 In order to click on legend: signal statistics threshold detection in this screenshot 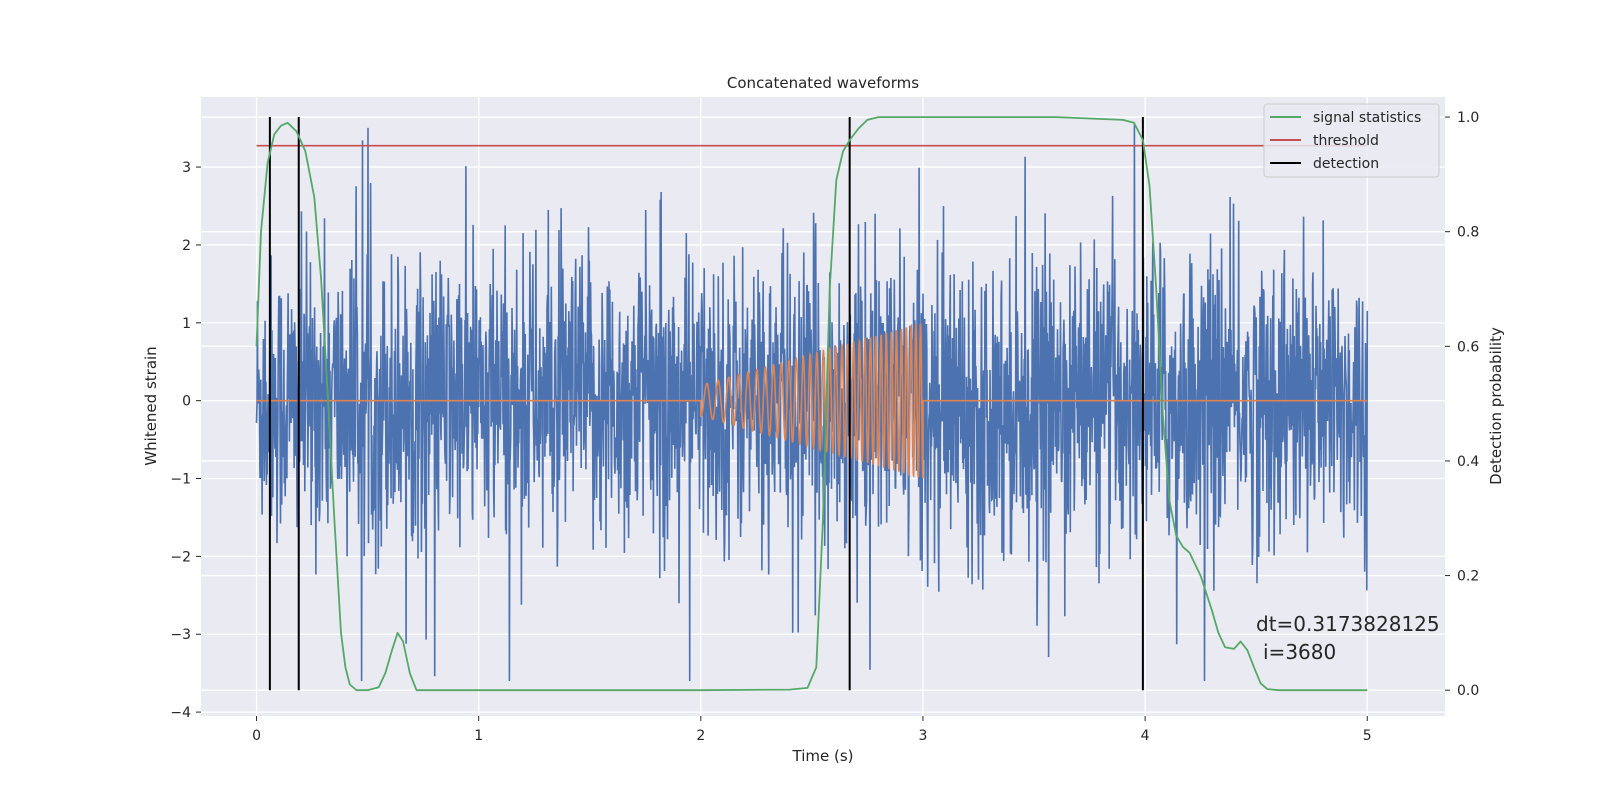, I will do `click(1351, 140)`.